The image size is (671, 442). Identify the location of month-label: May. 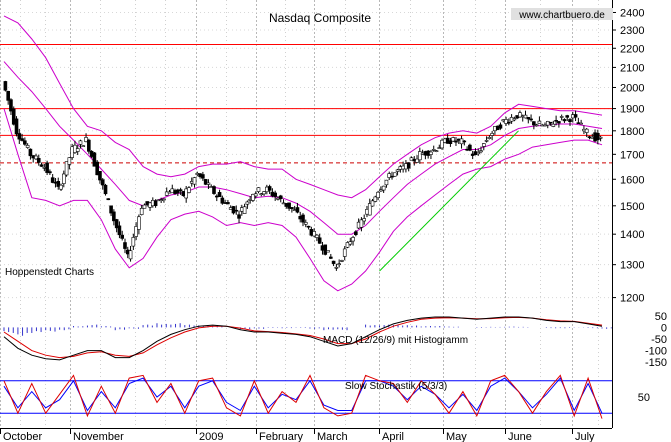
(456, 436).